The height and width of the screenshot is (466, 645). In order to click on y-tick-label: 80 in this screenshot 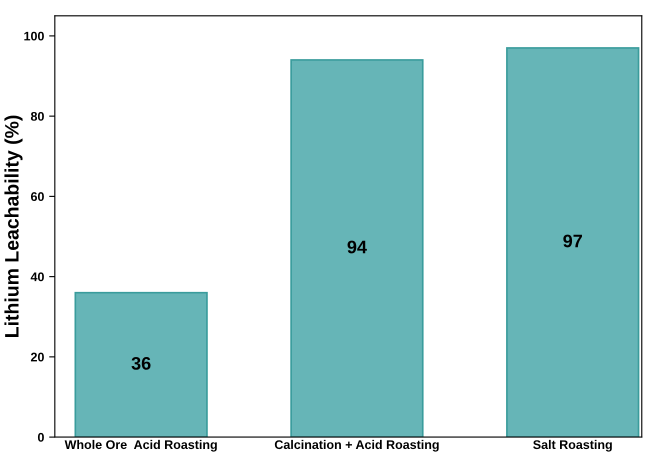, I will do `click(37, 116)`.